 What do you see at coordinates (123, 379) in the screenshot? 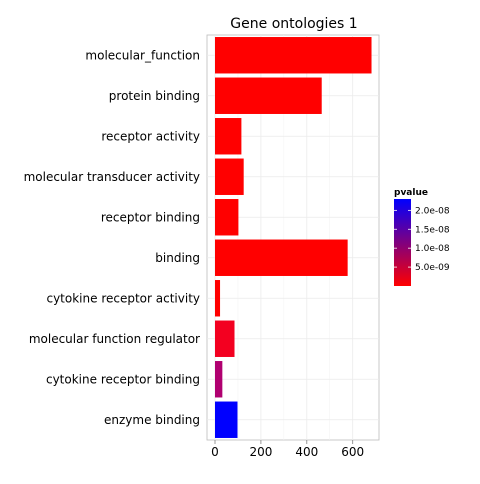
I see `category-label: cytokine receptor binding` at bounding box center [123, 379].